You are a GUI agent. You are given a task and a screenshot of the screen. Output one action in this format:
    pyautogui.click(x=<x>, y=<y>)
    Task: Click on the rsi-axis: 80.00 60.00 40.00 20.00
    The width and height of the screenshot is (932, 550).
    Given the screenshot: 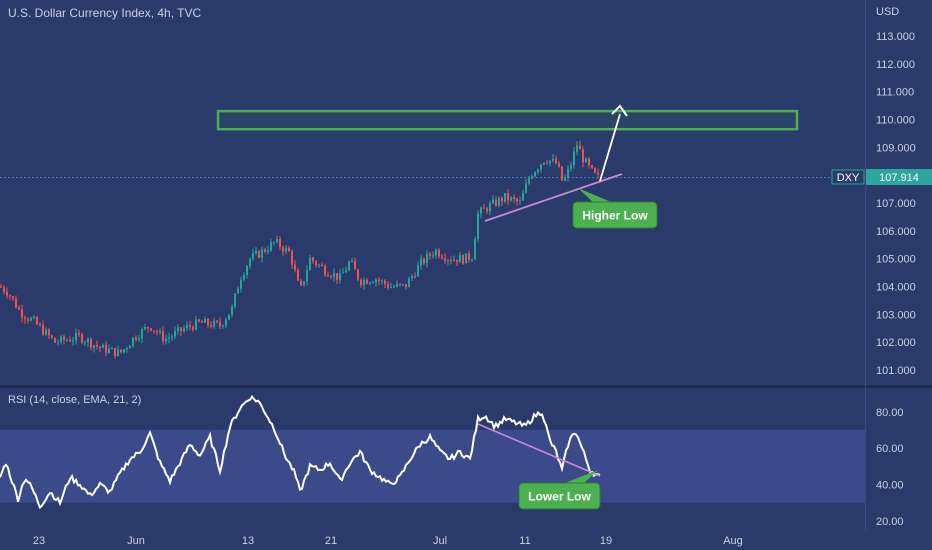 What is the action you would take?
    pyautogui.click(x=890, y=467)
    